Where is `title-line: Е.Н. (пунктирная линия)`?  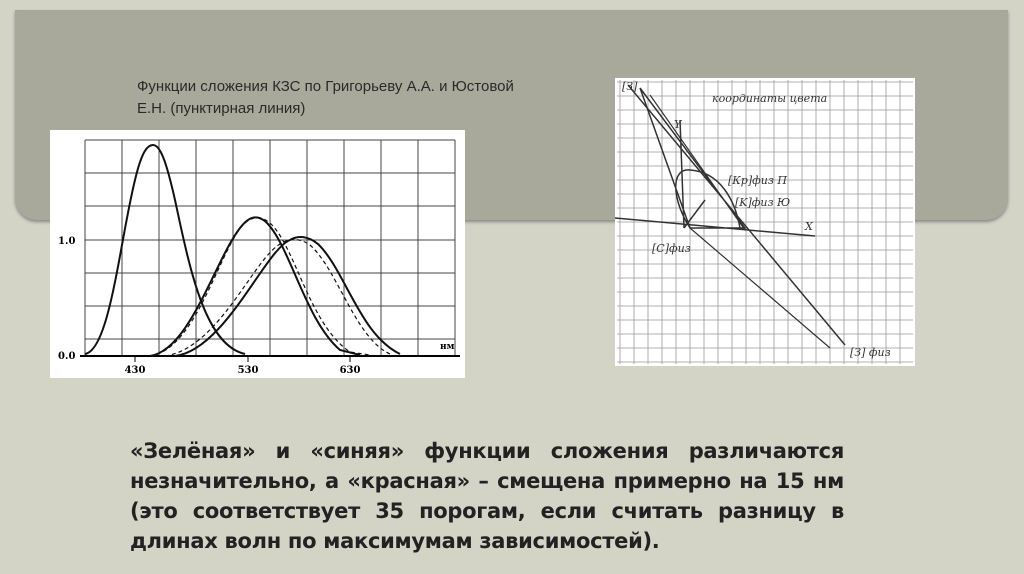 title-line: Е.Н. (пунктирная линия) is located at coordinates (221, 108).